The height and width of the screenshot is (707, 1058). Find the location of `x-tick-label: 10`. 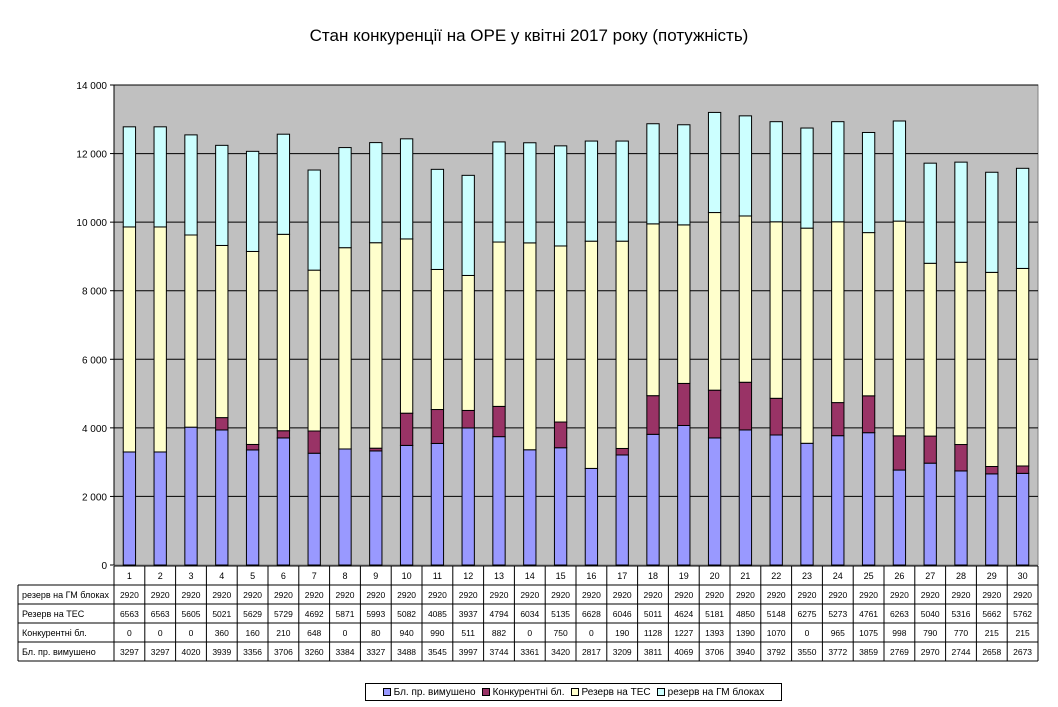

x-tick-label: 10 is located at coordinates (407, 576).